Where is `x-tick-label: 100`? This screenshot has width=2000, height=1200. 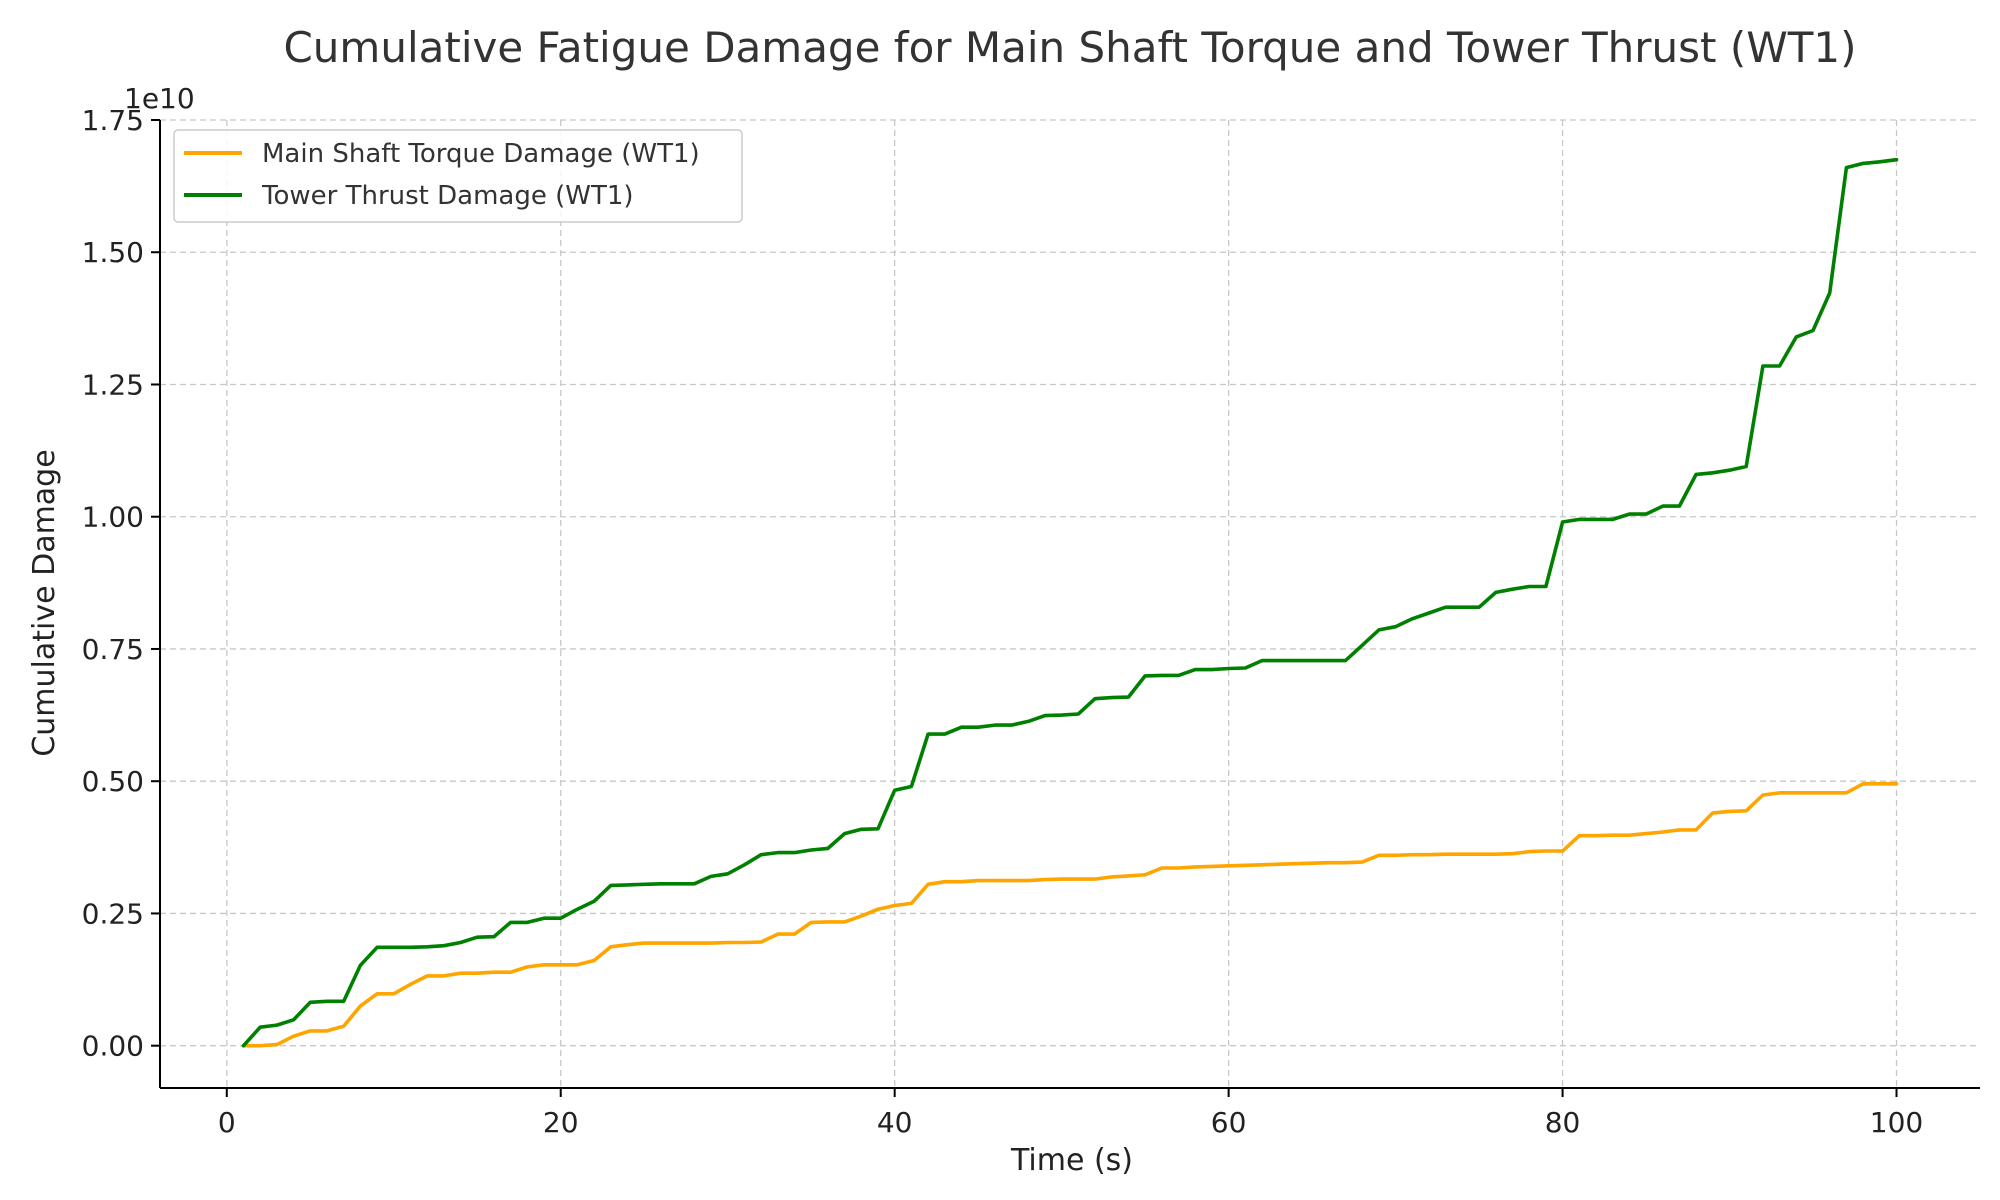
x-tick-label: 100 is located at coordinates (1896, 1122).